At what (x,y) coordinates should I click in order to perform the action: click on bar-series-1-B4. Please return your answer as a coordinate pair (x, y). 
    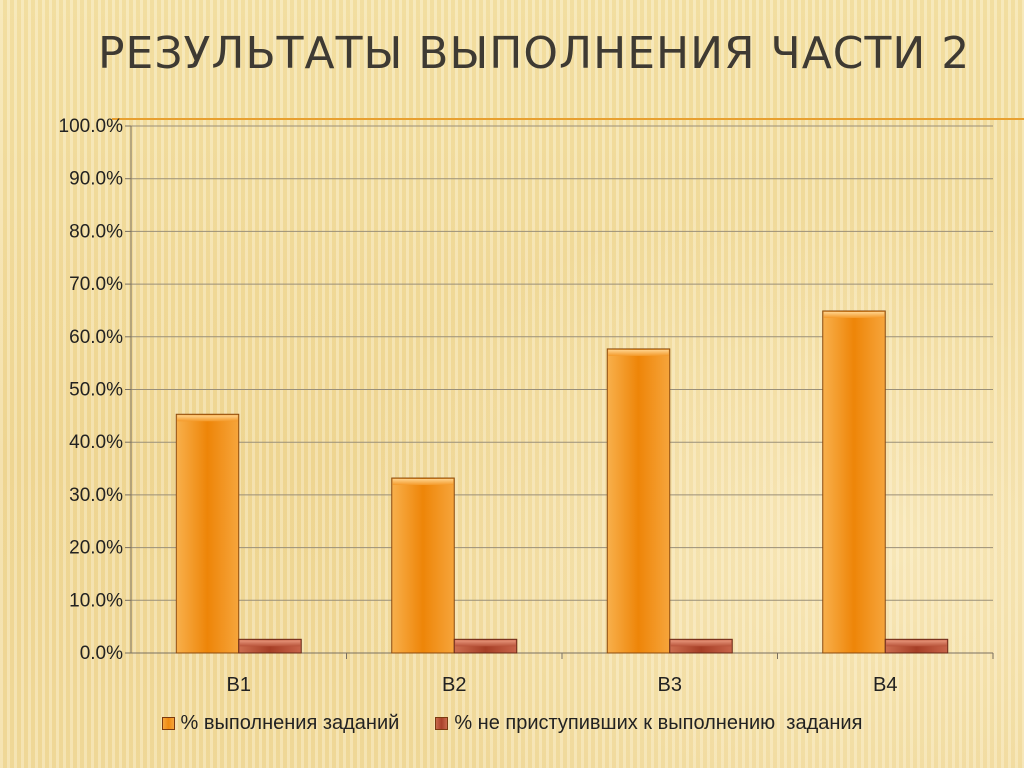
    Looking at the image, I should click on (854, 482).